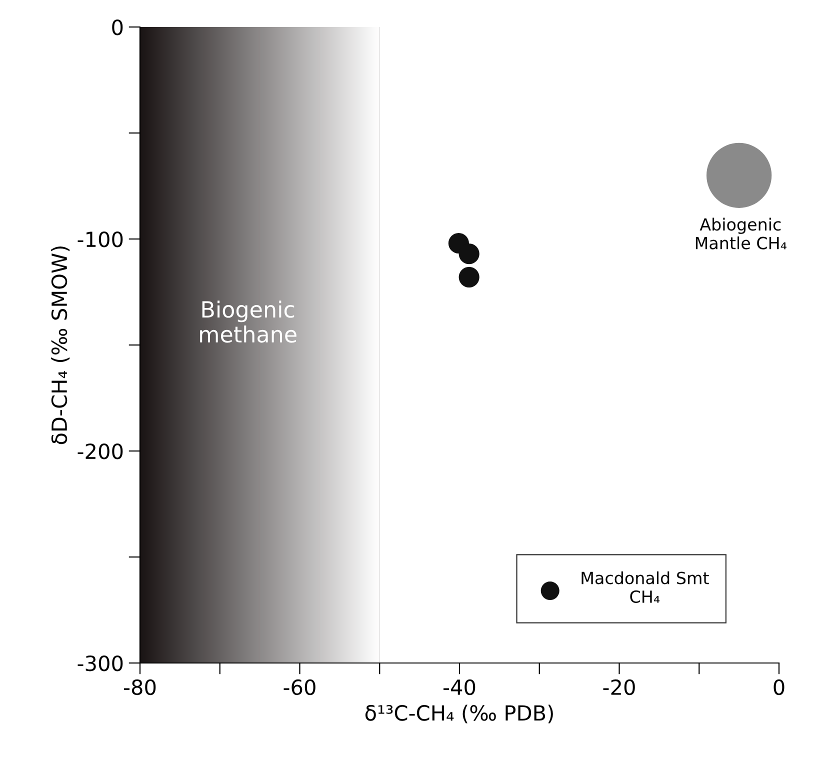  What do you see at coordinates (645, 587) in the screenshot?
I see `legend-label: Macdonald Smt CH₄` at bounding box center [645, 587].